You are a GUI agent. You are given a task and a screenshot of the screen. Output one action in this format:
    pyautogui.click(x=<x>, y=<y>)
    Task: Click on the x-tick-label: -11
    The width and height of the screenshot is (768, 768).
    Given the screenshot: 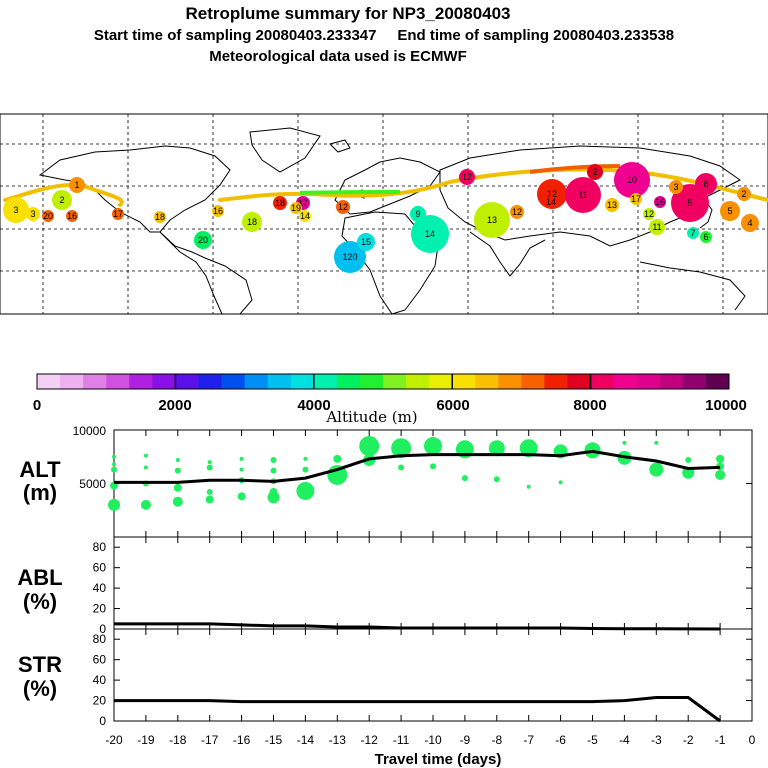 What is the action you would take?
    pyautogui.click(x=401, y=740)
    